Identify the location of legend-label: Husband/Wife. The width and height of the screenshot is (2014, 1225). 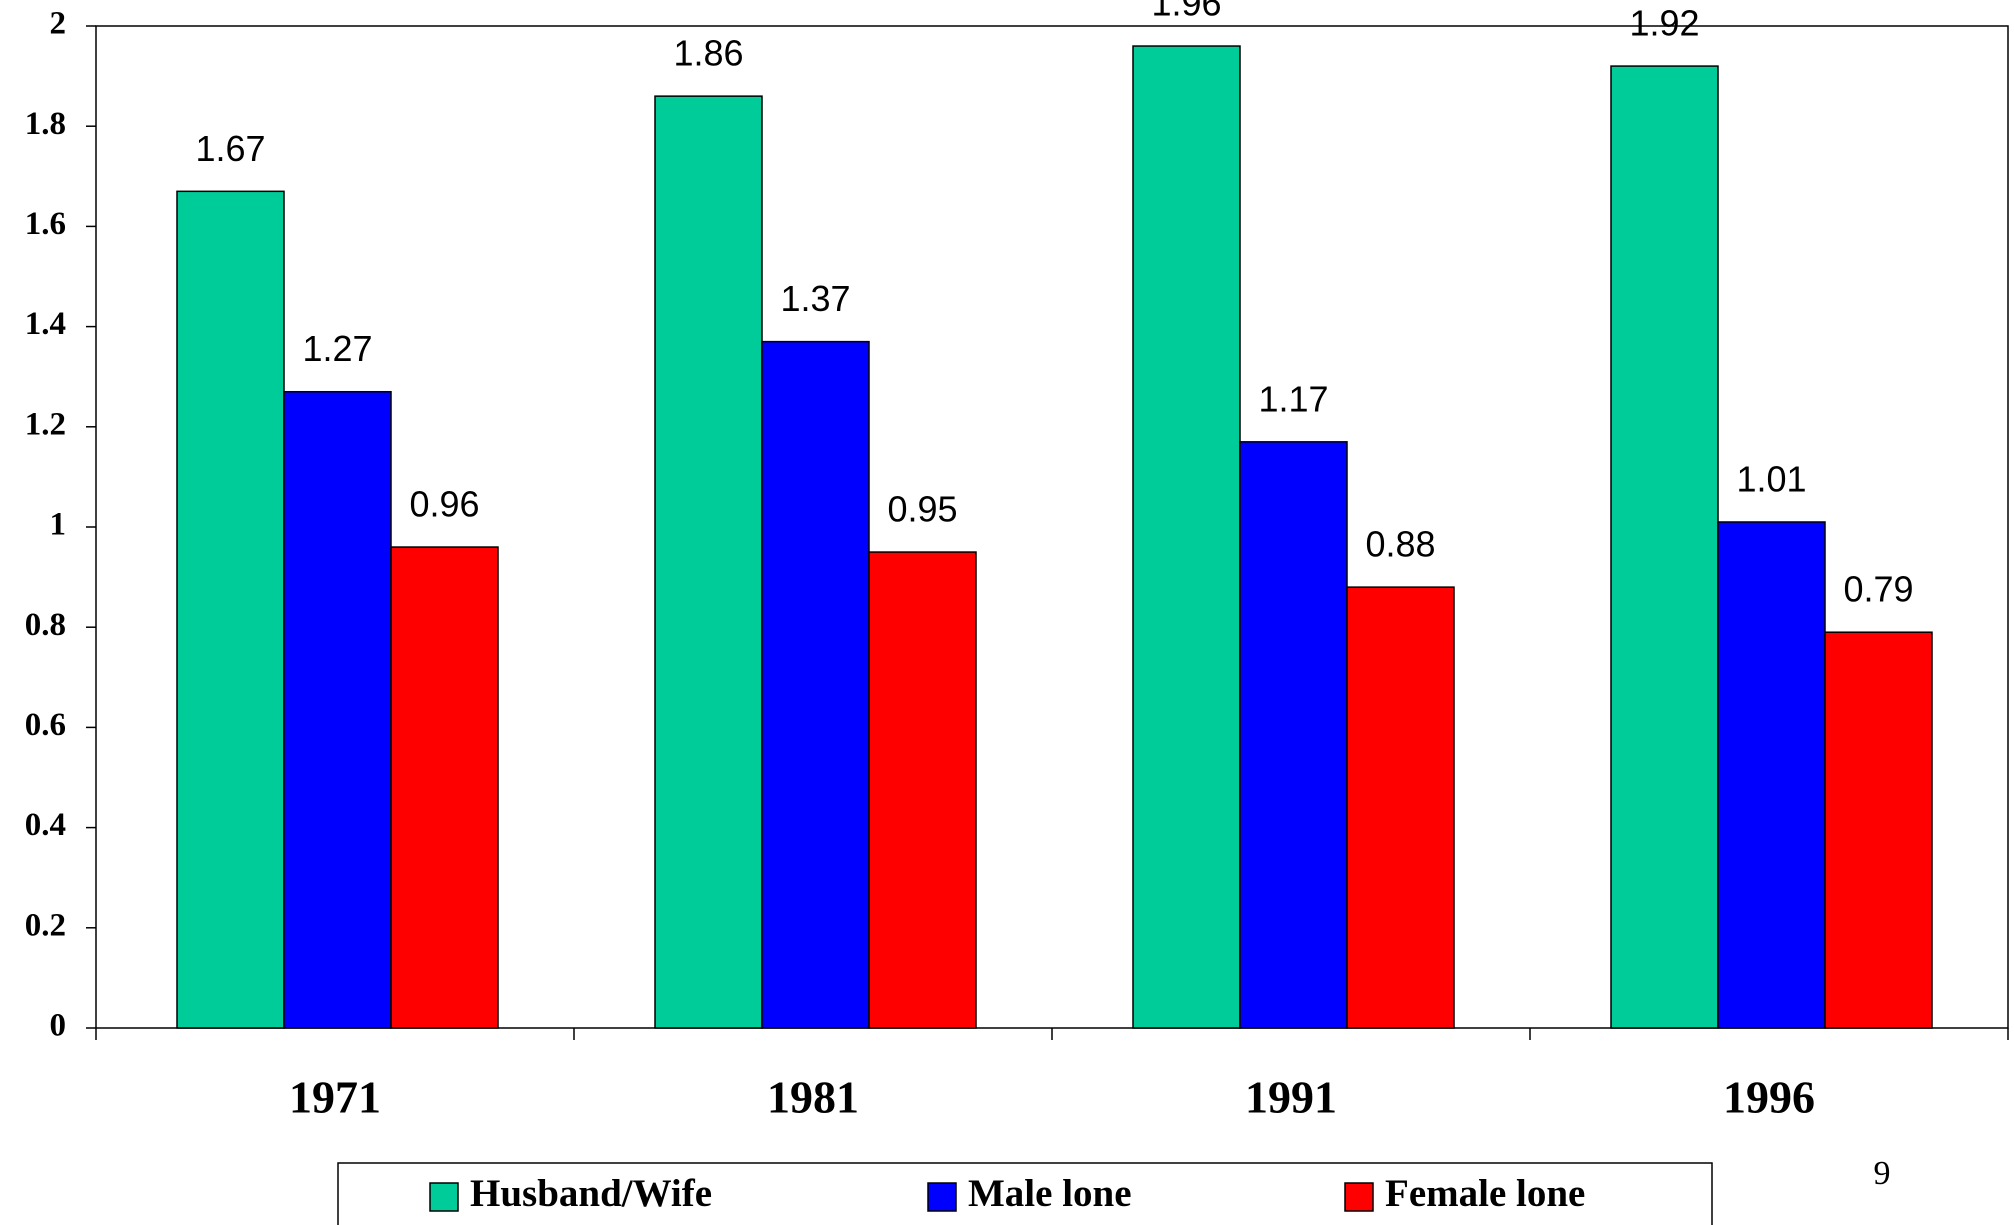
(591, 1193).